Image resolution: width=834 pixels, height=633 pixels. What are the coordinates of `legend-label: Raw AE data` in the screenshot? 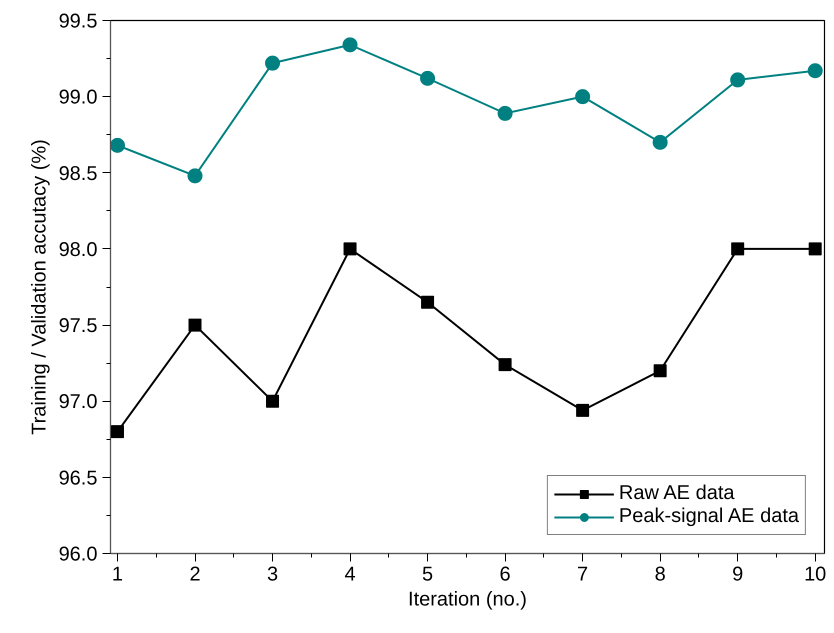 It's located at (676, 493).